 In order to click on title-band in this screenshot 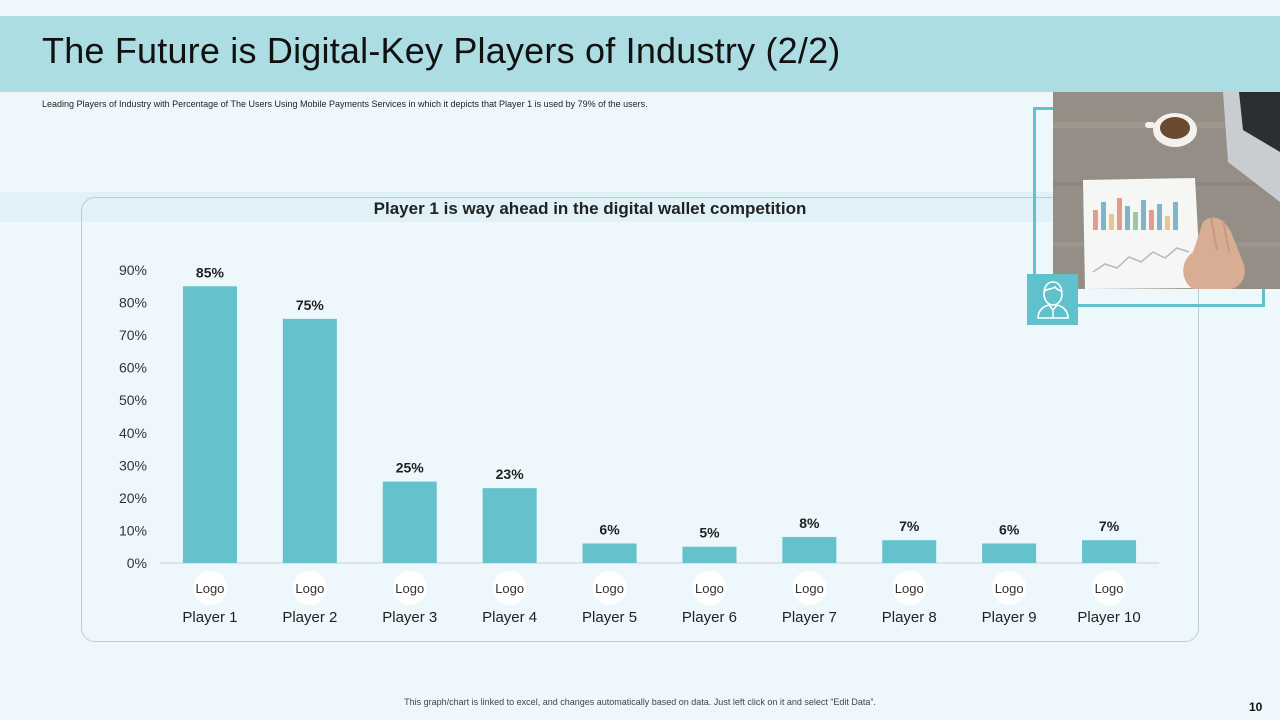, I will do `click(640, 54)`.